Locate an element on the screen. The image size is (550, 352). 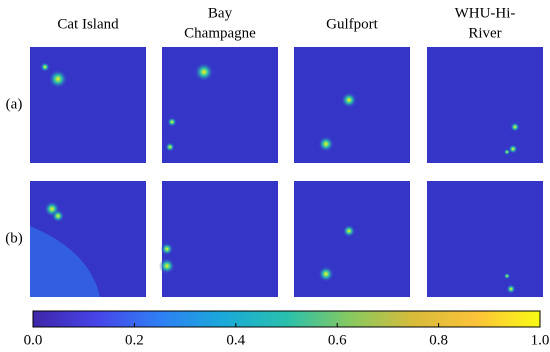
column-title: Gulfport is located at coordinates (352, 24).